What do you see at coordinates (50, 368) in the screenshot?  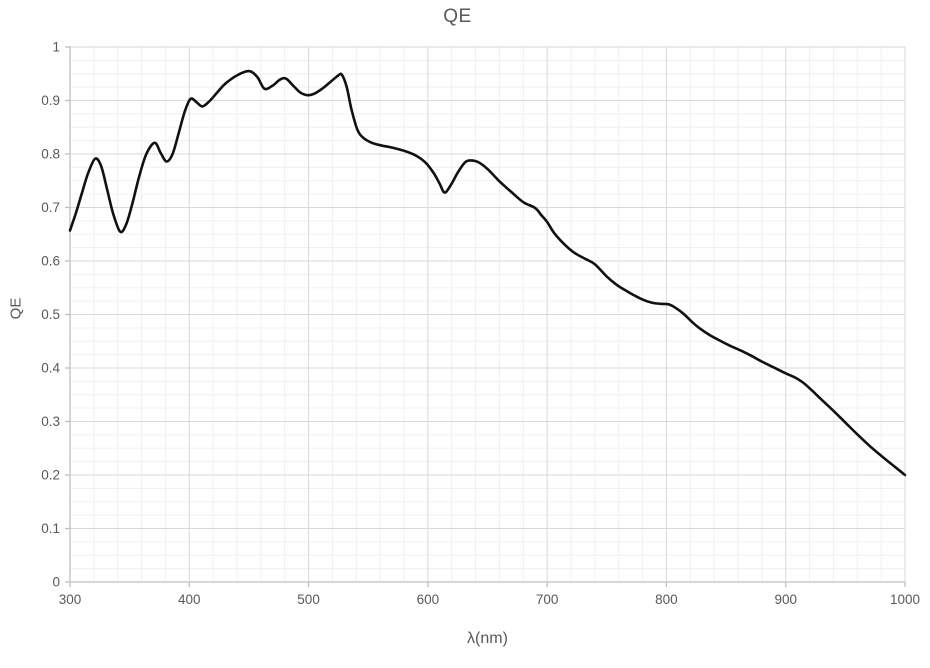 I see `y-tick-label: 0.4` at bounding box center [50, 368].